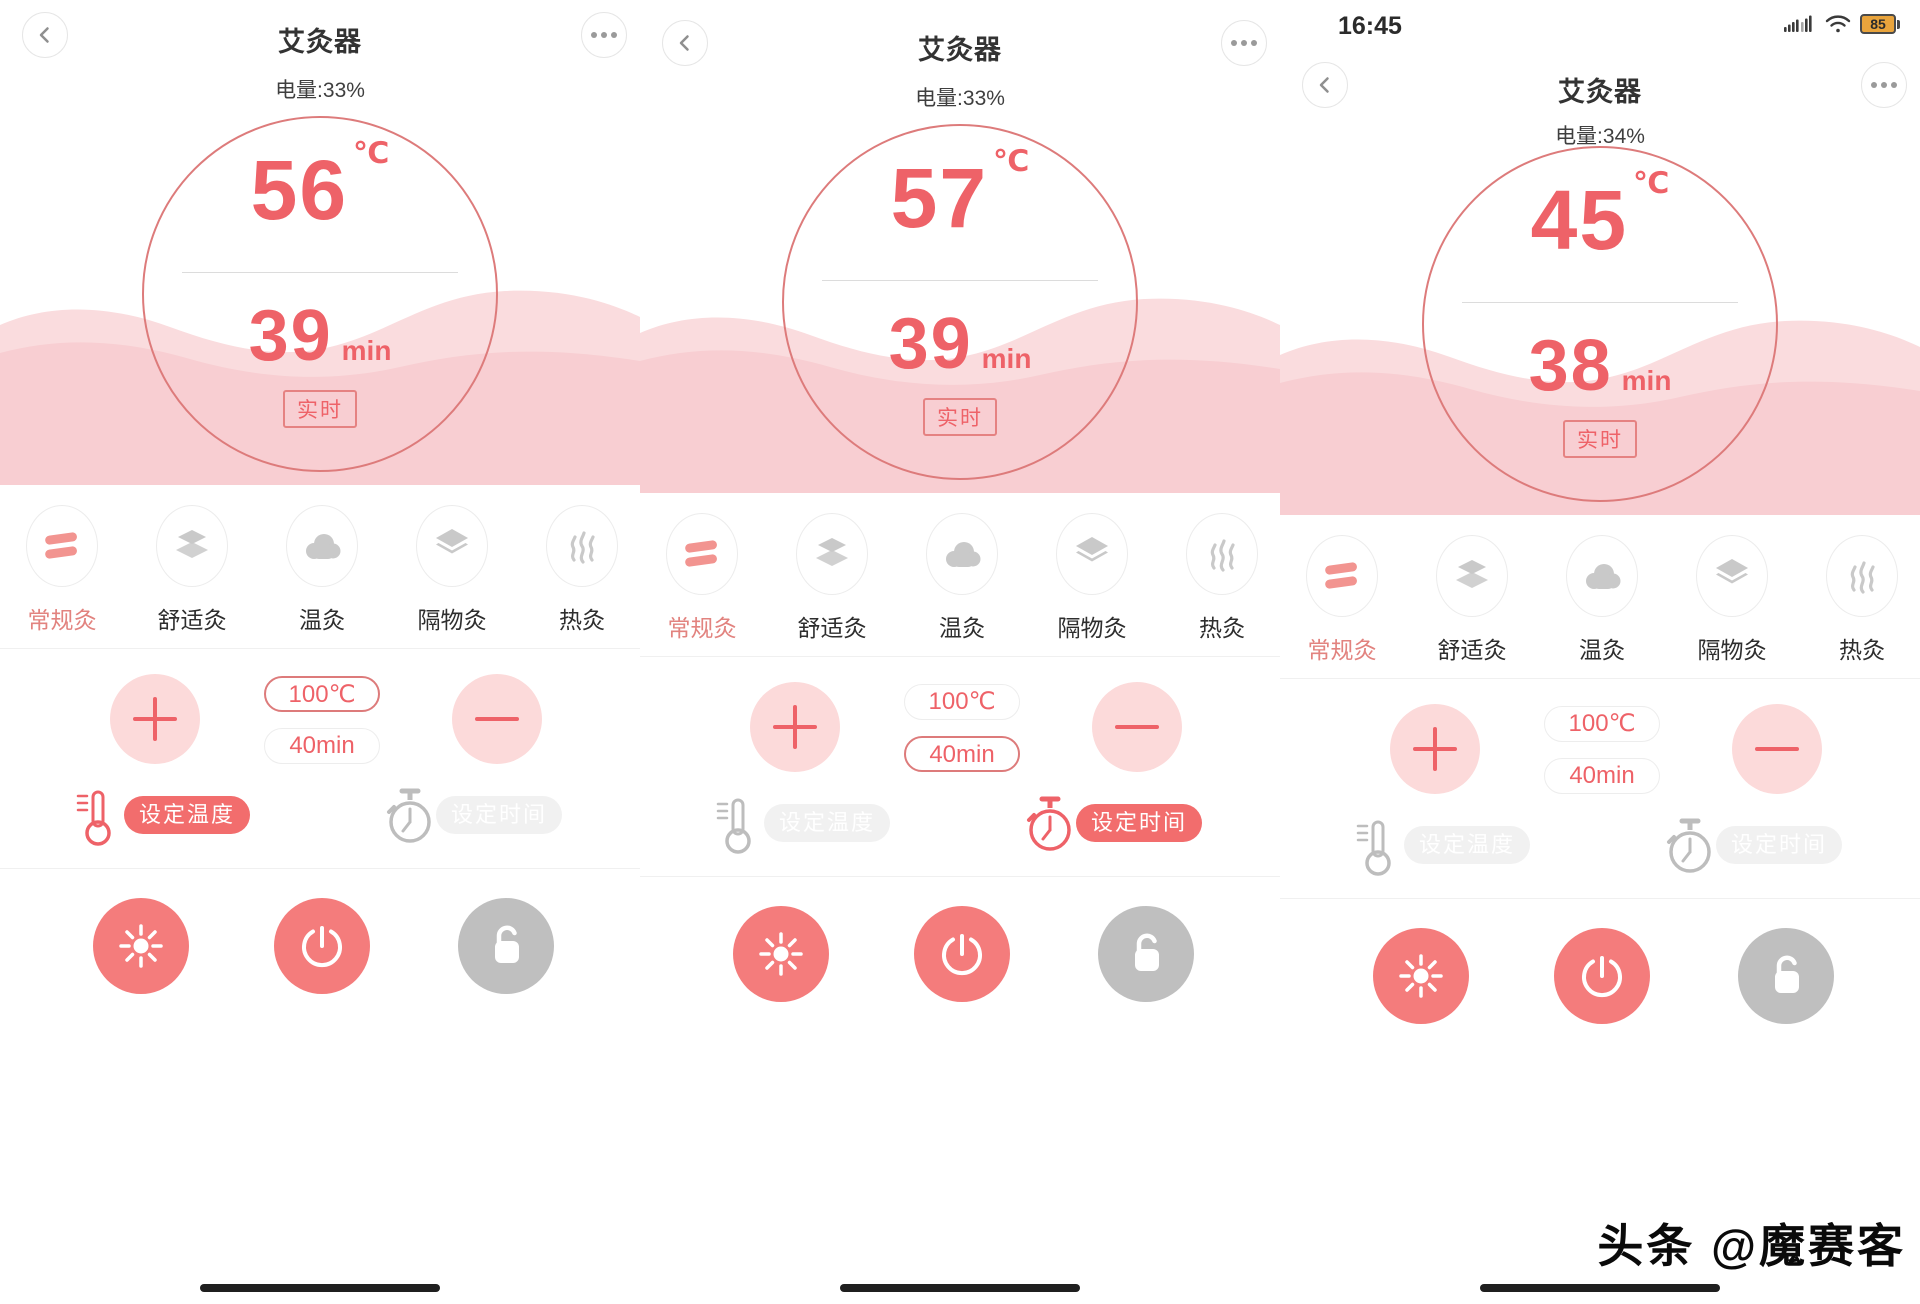  I want to click on steam-icon, so click(1222, 555).